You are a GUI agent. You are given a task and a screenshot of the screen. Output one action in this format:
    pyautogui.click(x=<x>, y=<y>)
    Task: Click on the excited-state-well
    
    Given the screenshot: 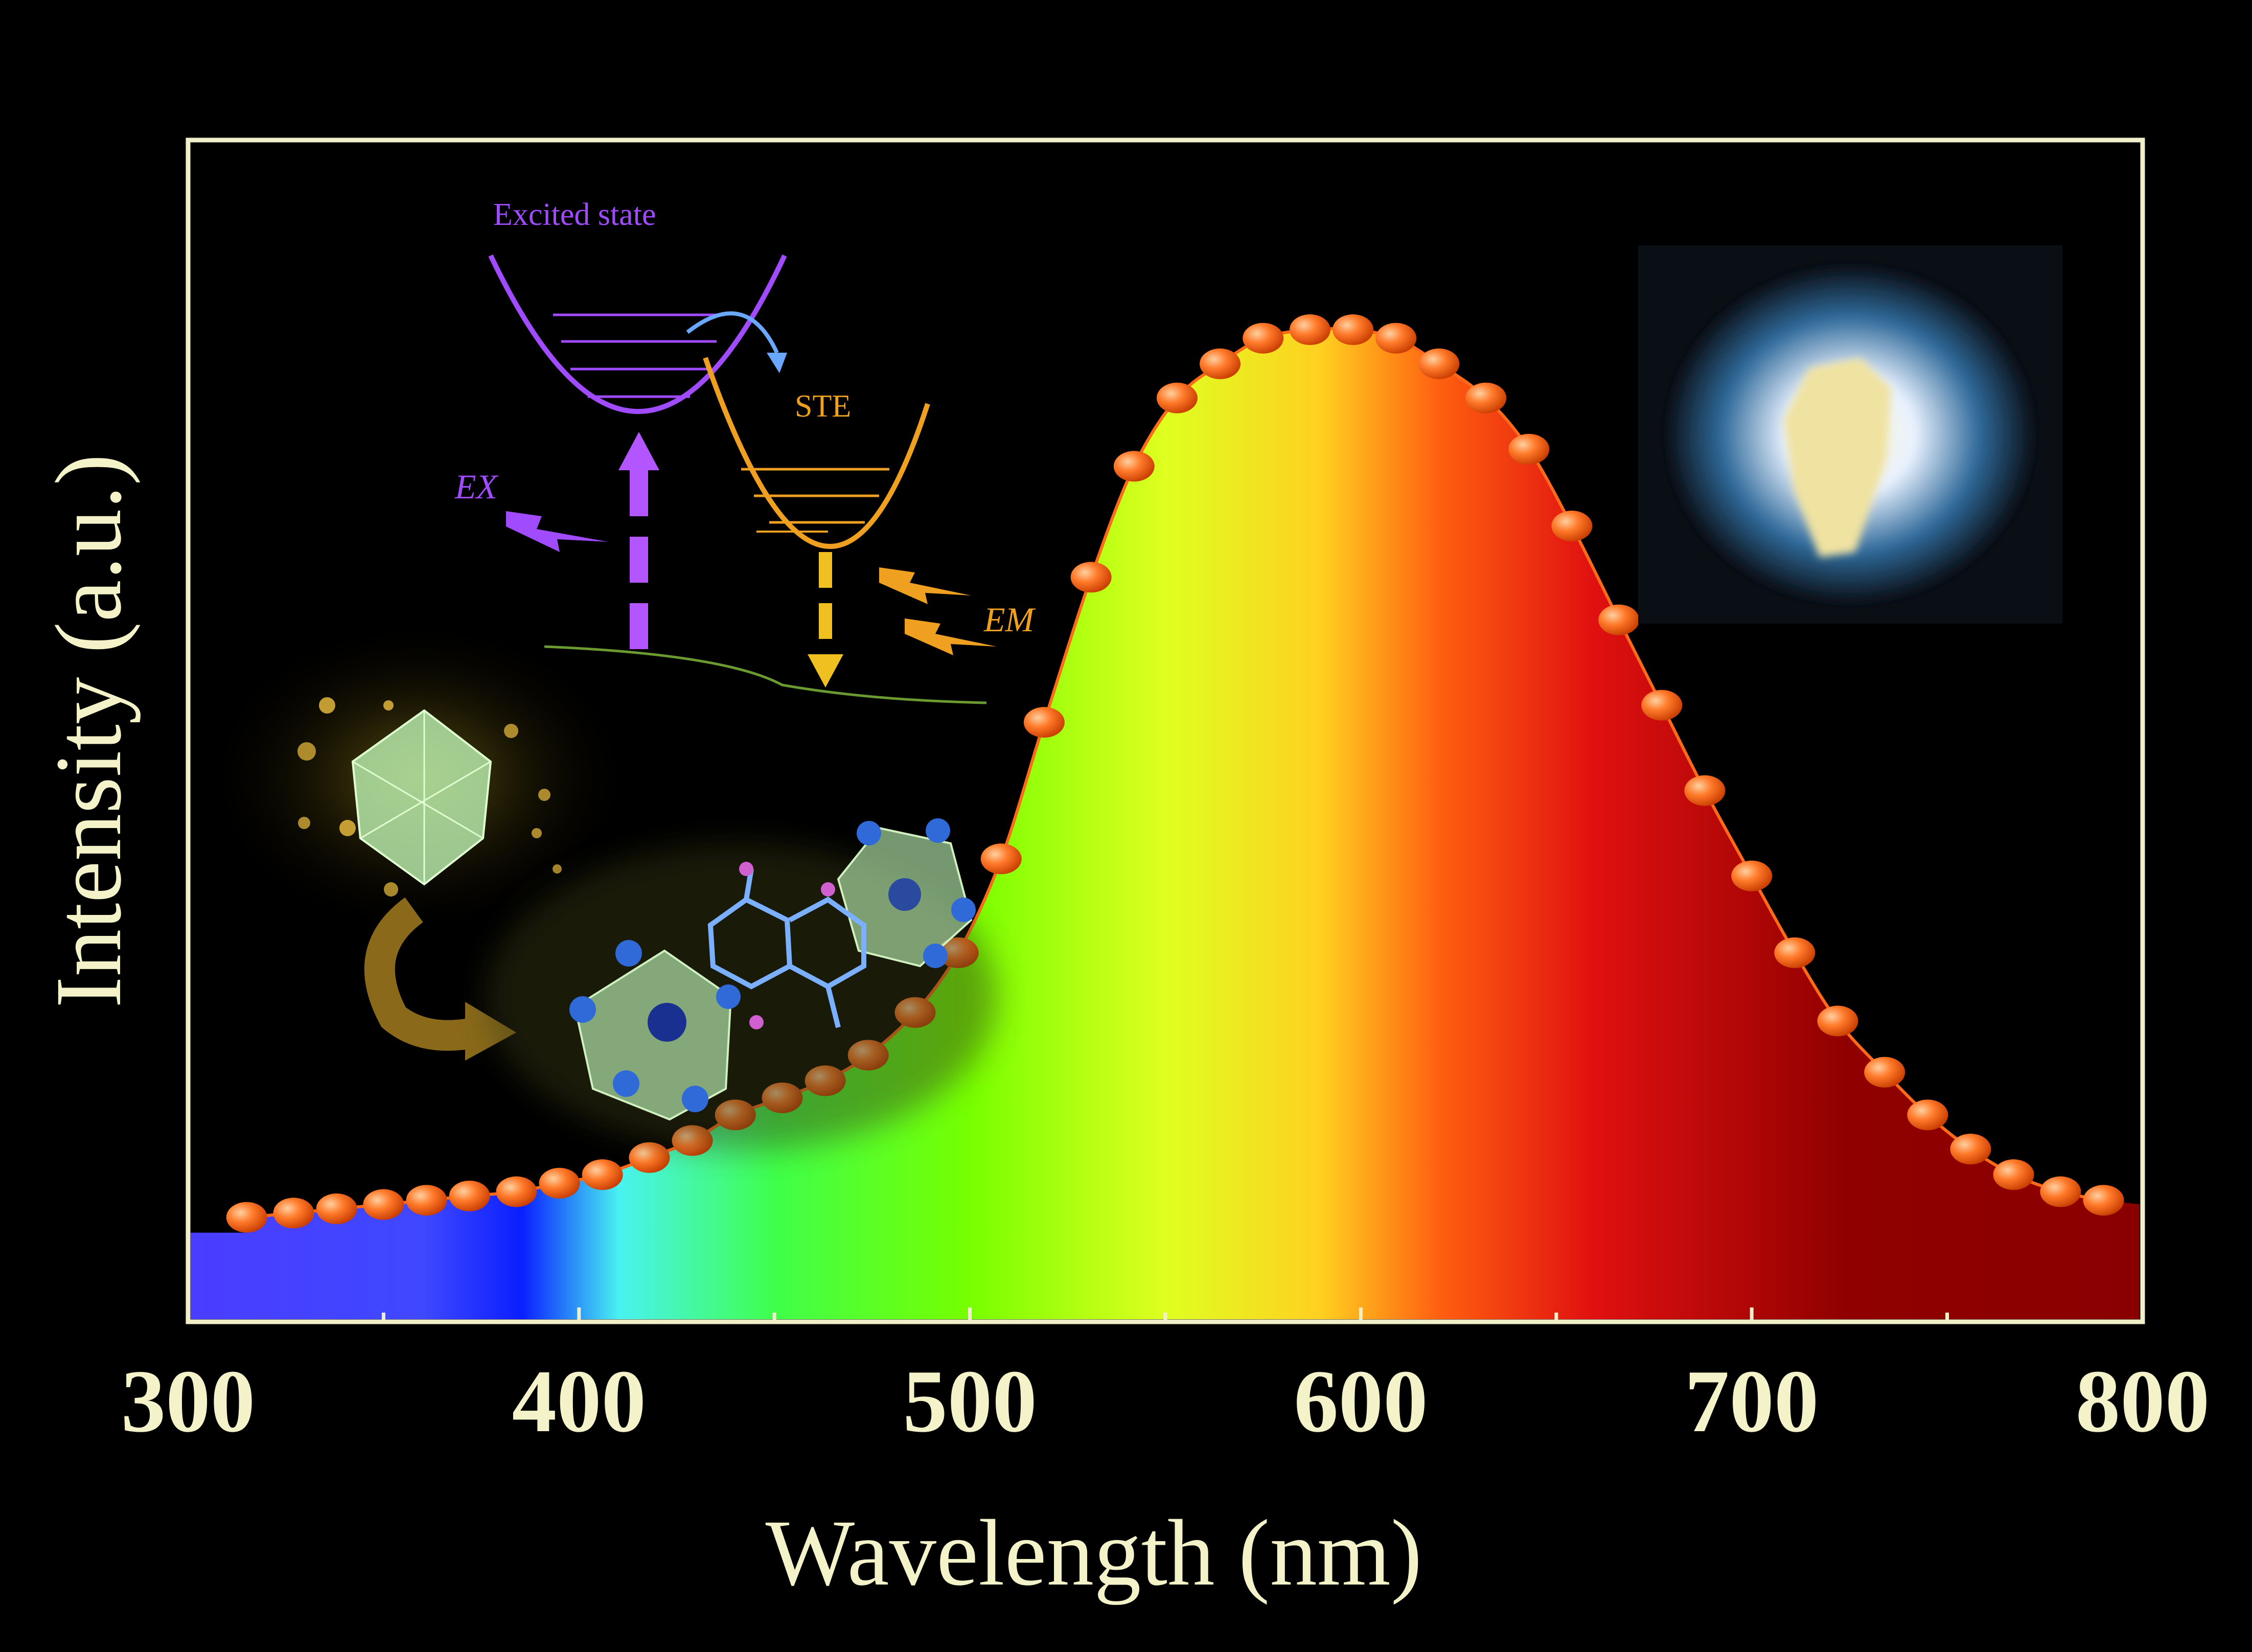 What is the action you would take?
    pyautogui.click(x=638, y=334)
    